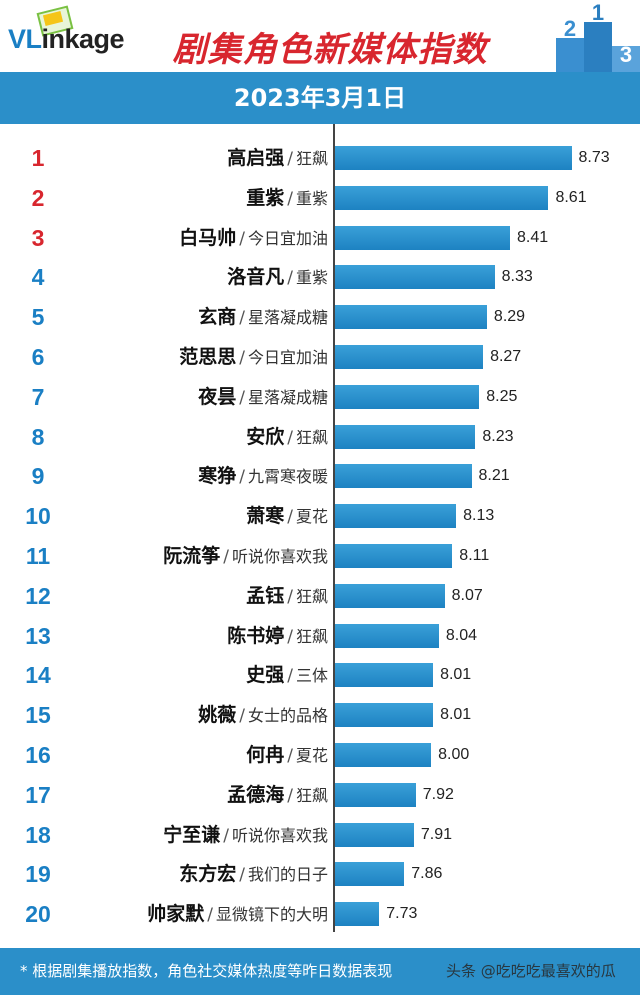 This screenshot has height=995, width=640. Describe the element at coordinates (509, 317) in the screenshot. I see `bar-value-label: 8.29` at that location.